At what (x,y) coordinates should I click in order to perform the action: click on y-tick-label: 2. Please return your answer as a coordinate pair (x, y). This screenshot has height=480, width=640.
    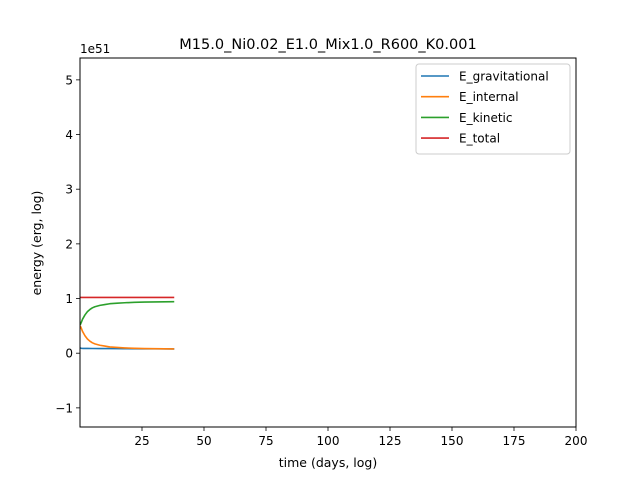
    Looking at the image, I should click on (69, 244).